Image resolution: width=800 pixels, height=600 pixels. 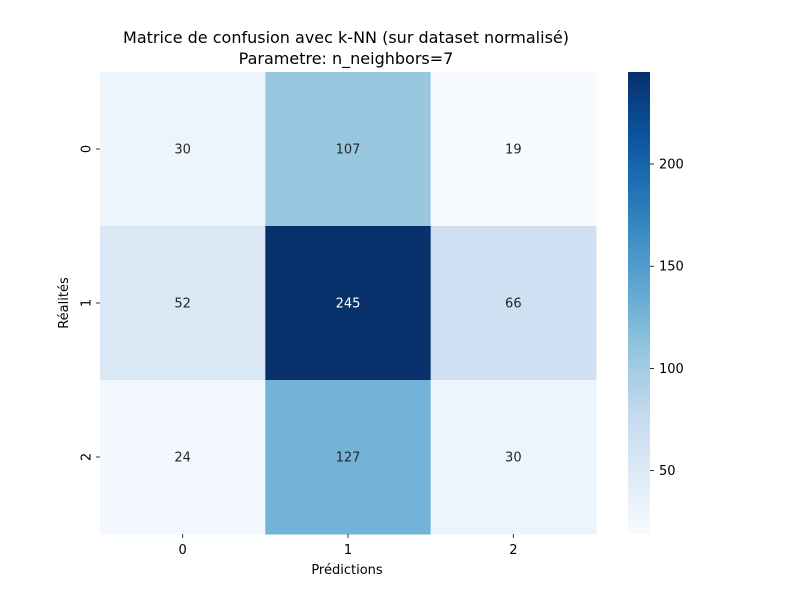 I want to click on heatmap-value-label: 52, so click(x=182, y=304).